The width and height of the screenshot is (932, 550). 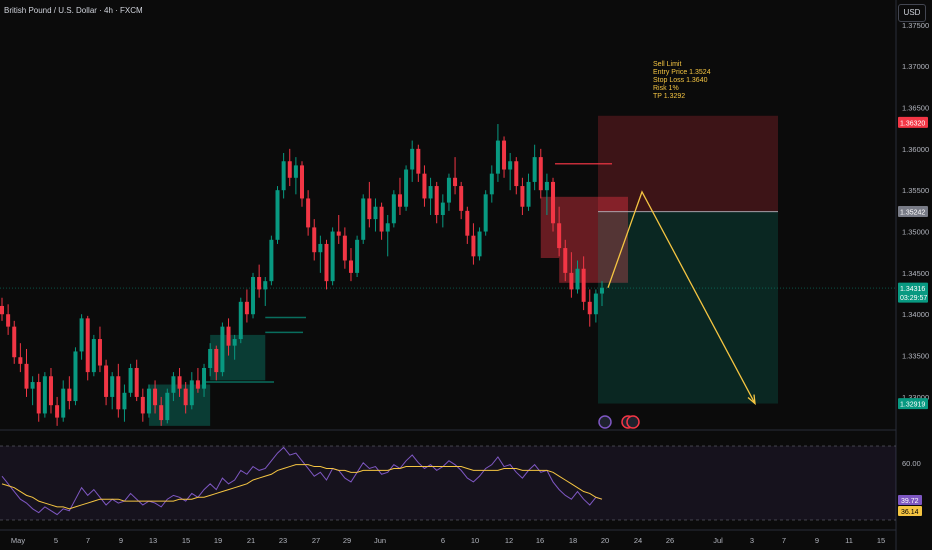 What do you see at coordinates (910, 512) in the screenshot?
I see `rsi-value-text: 36.14` at bounding box center [910, 512].